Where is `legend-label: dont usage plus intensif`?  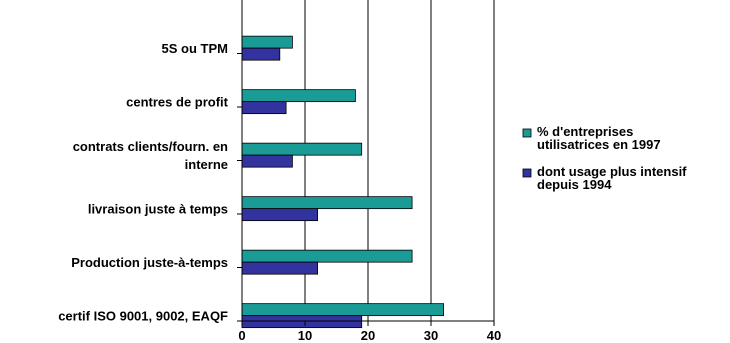
legend-label: dont usage plus intensif is located at coordinates (612, 171).